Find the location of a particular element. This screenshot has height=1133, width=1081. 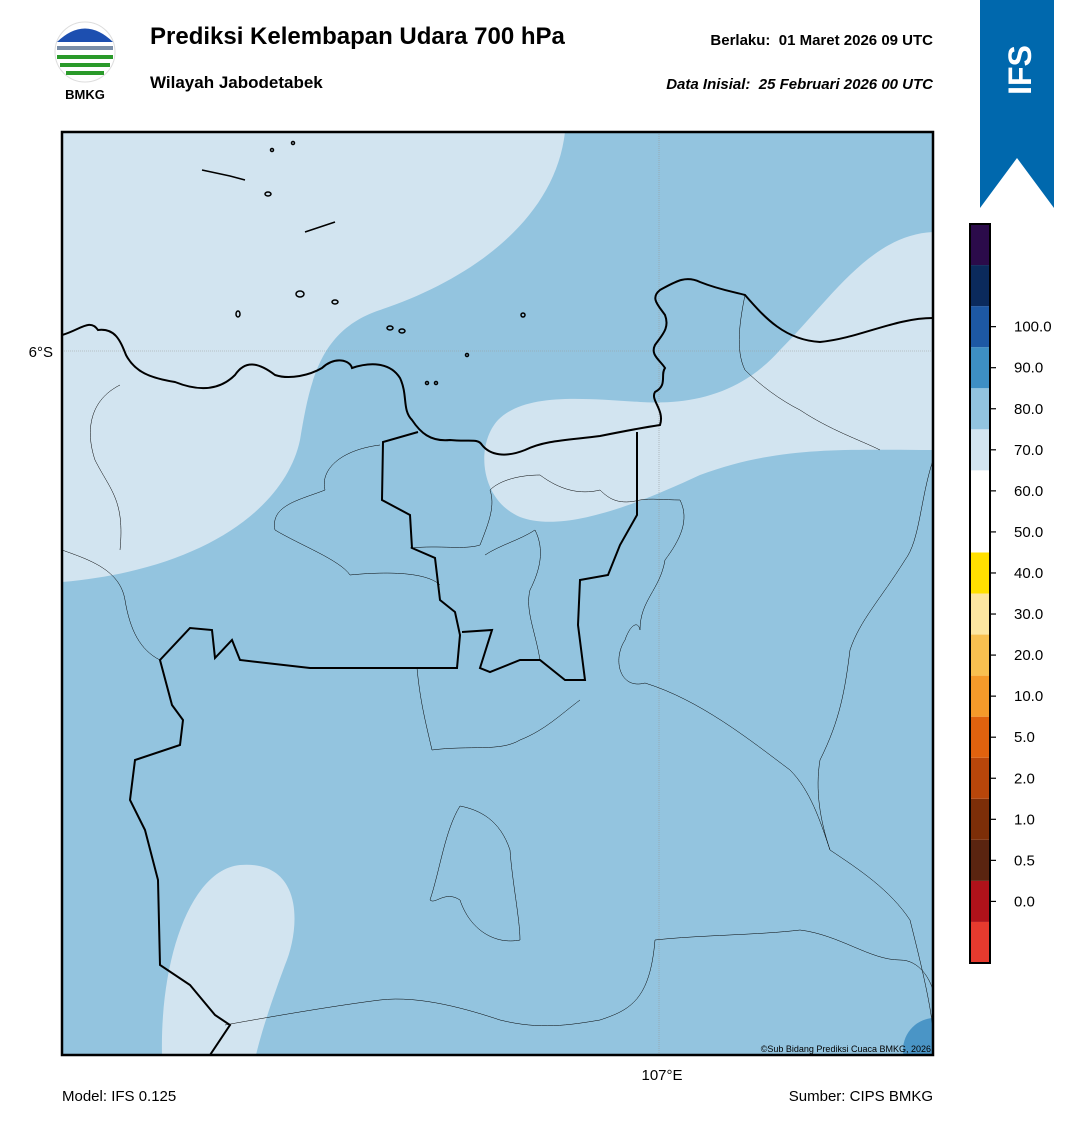

model-label: Model: IFS 0.125 is located at coordinates (119, 1096).